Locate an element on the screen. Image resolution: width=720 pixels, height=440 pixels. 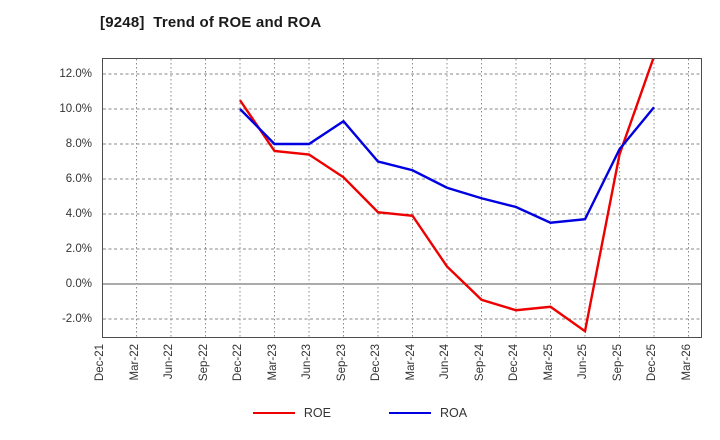
x-axis-tick-label: Jun-22 is located at coordinates (169, 362).